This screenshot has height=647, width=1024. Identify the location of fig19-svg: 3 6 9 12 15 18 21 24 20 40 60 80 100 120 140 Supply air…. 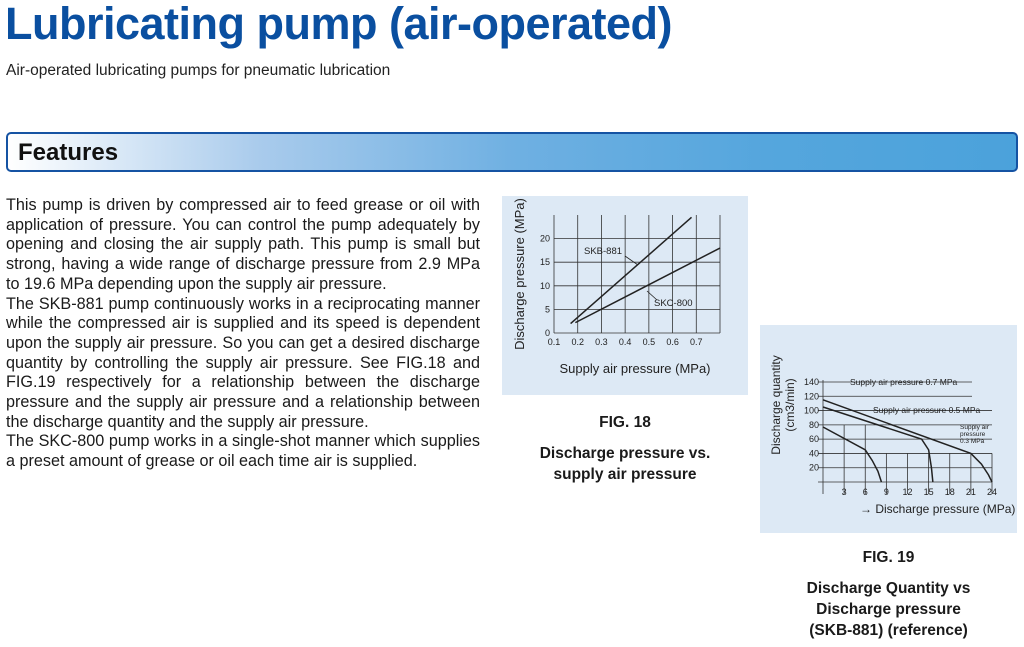
(892, 435).